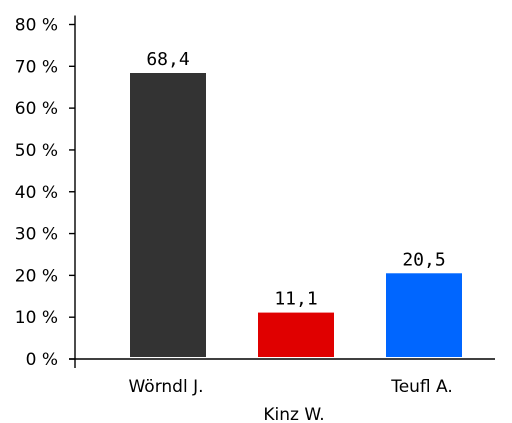 The height and width of the screenshot is (423, 512). Describe the element at coordinates (295, 299) in the screenshot. I see `data-label: 11,1` at that location.